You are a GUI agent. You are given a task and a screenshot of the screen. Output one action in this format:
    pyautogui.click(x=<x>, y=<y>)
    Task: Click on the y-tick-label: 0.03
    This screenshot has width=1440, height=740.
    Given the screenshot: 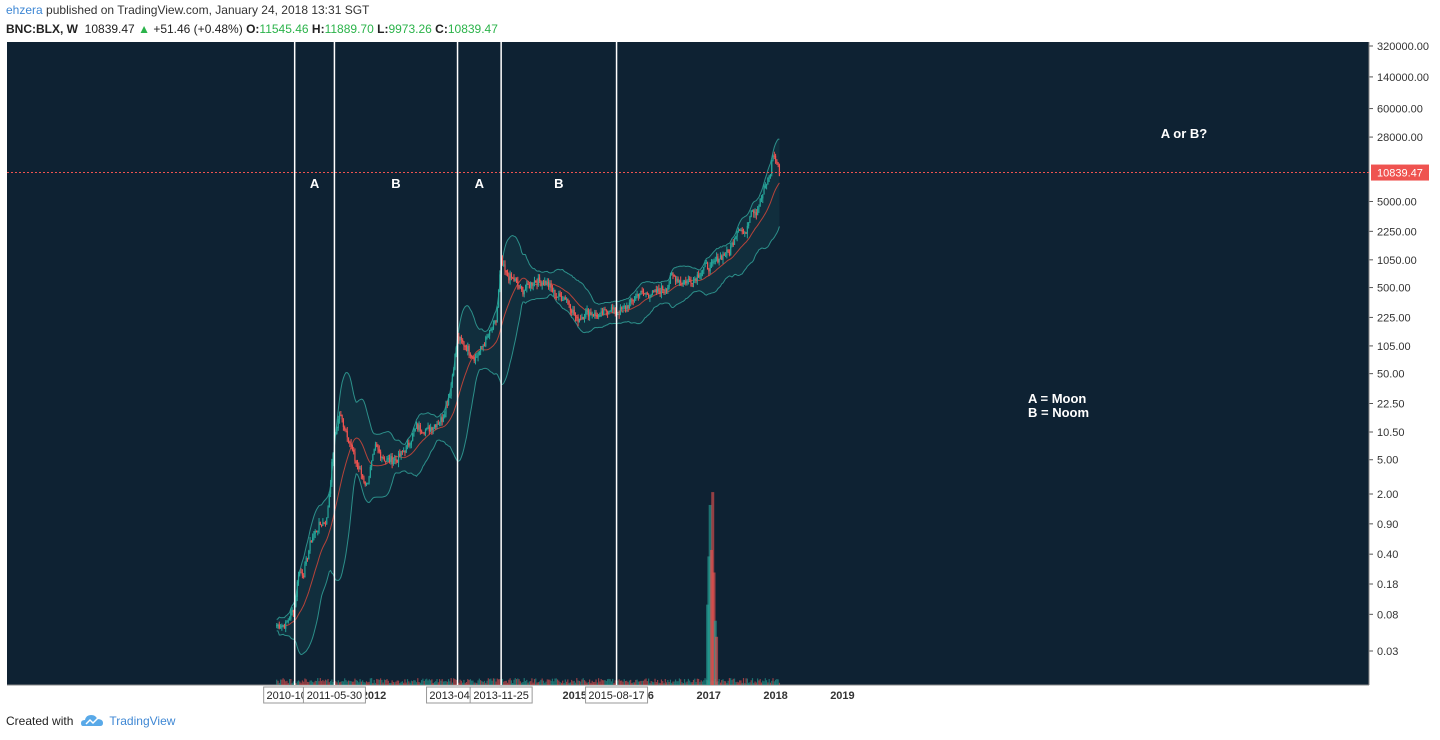 What is the action you would take?
    pyautogui.click(x=1387, y=652)
    